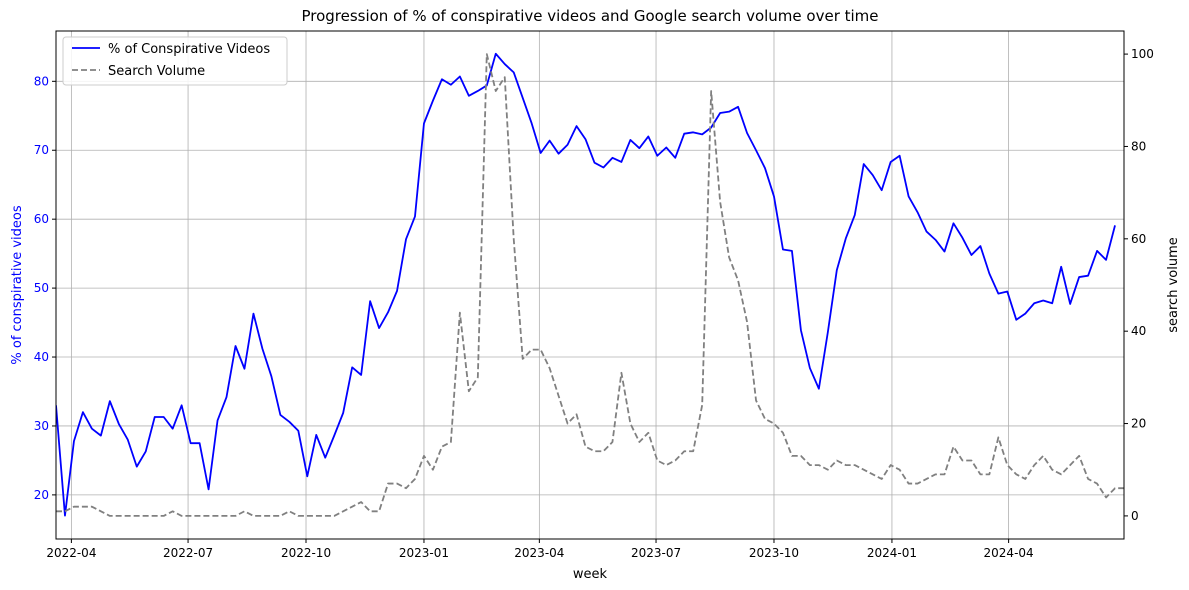  Describe the element at coordinates (41, 81) in the screenshot. I see `left-tick-label: 80` at that location.